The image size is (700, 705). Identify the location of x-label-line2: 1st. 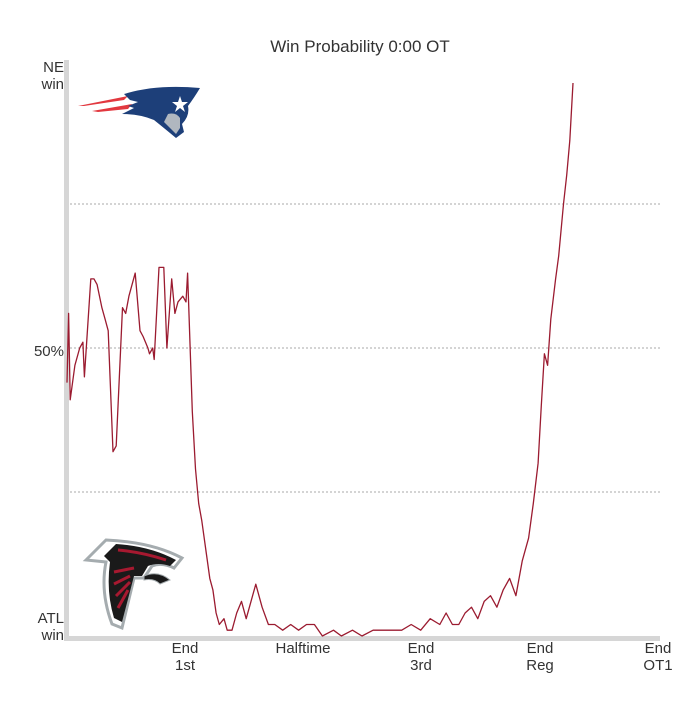
(184, 665).